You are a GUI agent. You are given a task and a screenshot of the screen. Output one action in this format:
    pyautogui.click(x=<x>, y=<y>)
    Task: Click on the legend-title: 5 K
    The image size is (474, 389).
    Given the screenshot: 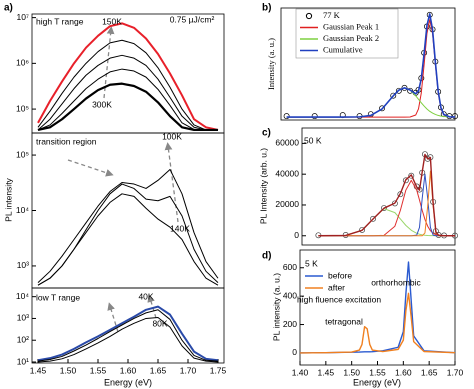 What is the action you would take?
    pyautogui.click(x=311, y=263)
    